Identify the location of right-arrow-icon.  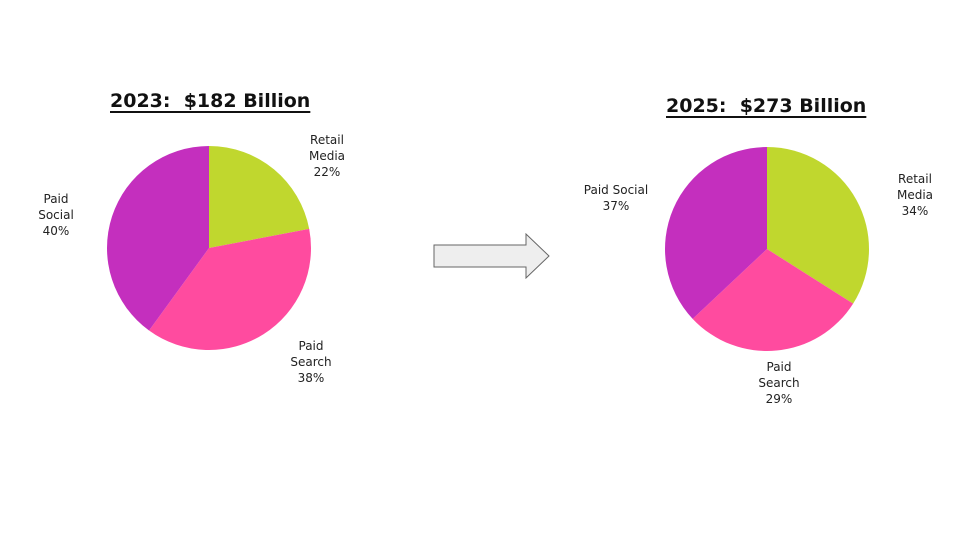
(491, 256).